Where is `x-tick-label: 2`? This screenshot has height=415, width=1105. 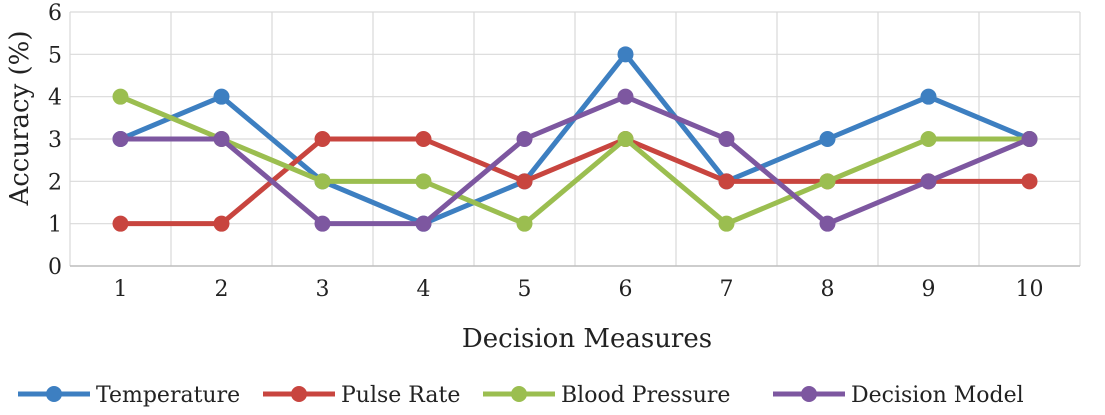 x-tick-label: 2 is located at coordinates (222, 289).